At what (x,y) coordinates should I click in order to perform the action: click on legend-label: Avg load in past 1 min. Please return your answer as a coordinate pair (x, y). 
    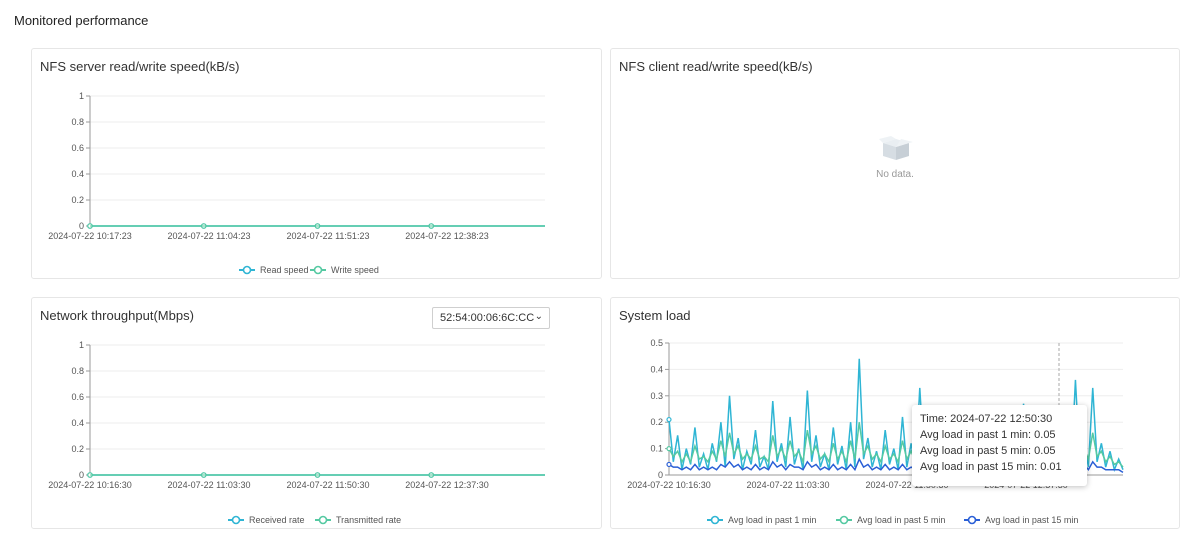
    Looking at the image, I should click on (772, 520).